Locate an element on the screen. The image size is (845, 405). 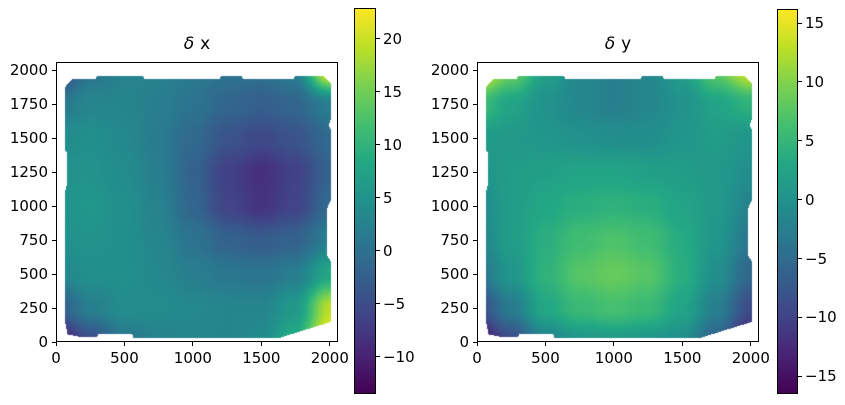
colorbar-tick-label: 20 is located at coordinates (393, 38).